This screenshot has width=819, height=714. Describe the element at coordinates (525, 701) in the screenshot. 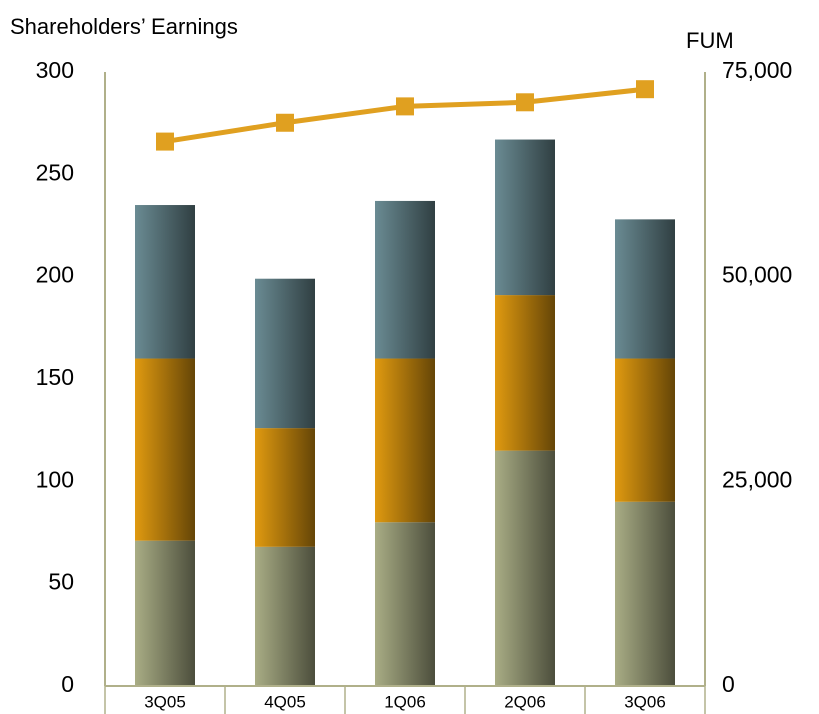

I see `x-tick-label: 2Q06` at that location.